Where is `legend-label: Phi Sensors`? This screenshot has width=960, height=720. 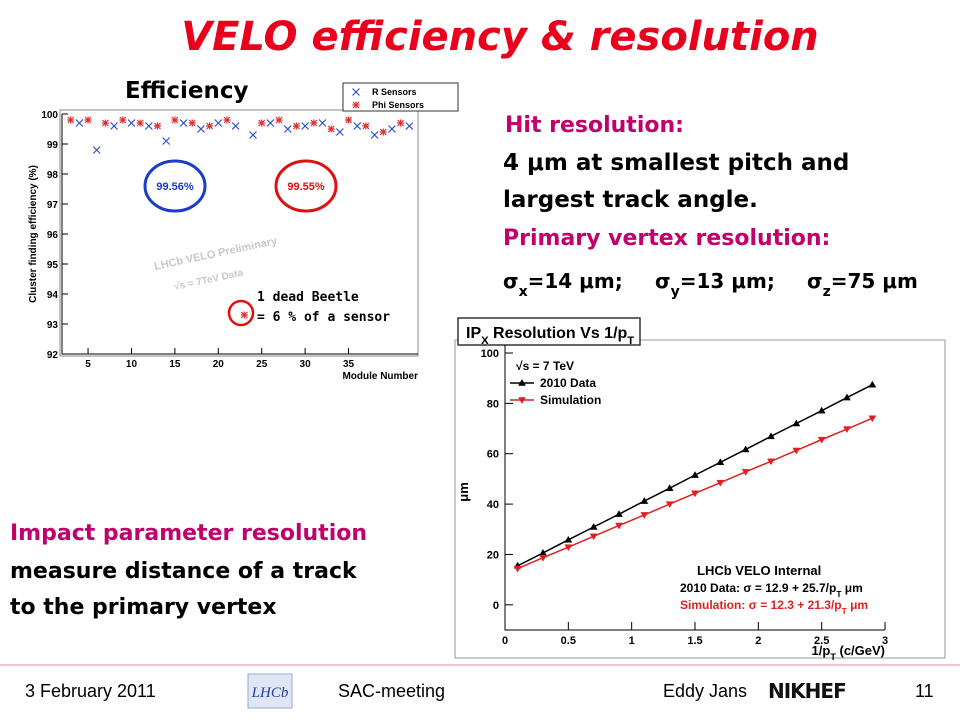
legend-label: Phi Sensors is located at coordinates (398, 105).